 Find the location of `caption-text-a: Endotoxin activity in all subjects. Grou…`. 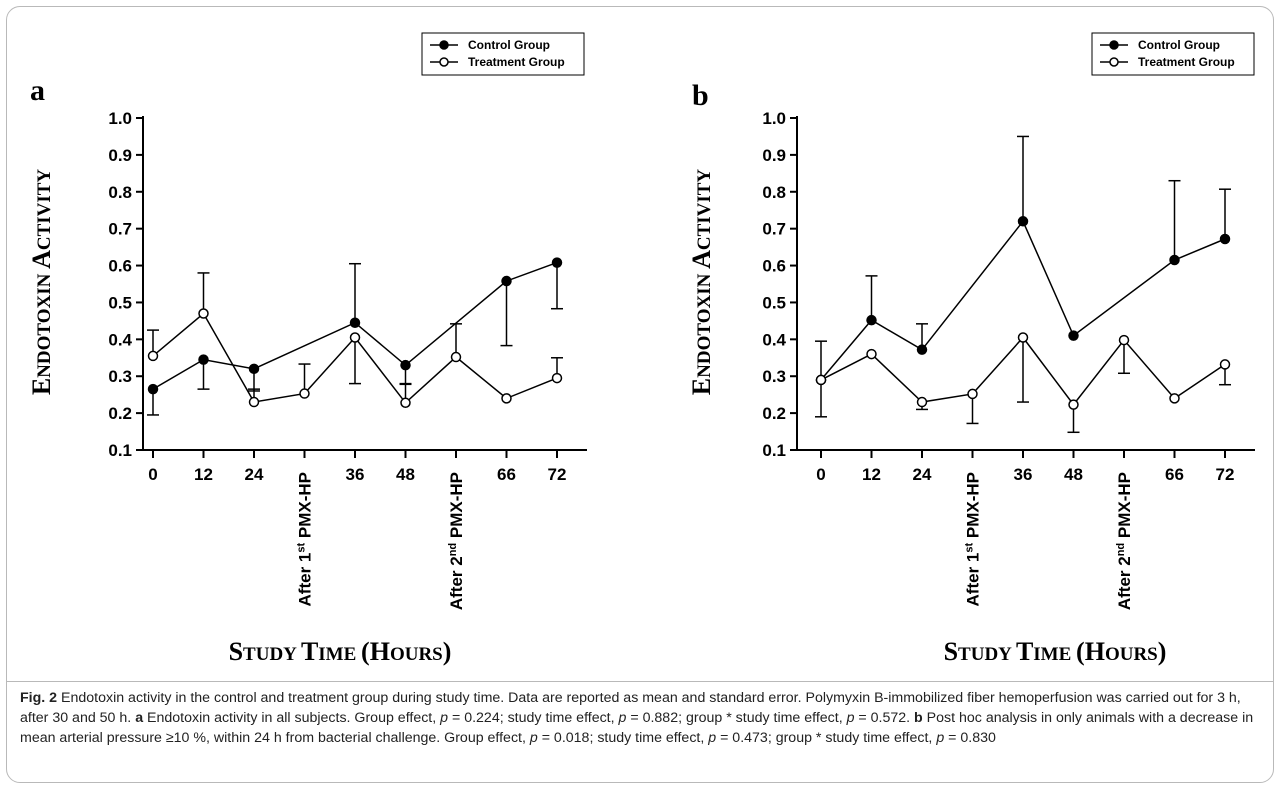

caption-text-a: Endotoxin activity in all subjects. Grou… is located at coordinates (529, 718).